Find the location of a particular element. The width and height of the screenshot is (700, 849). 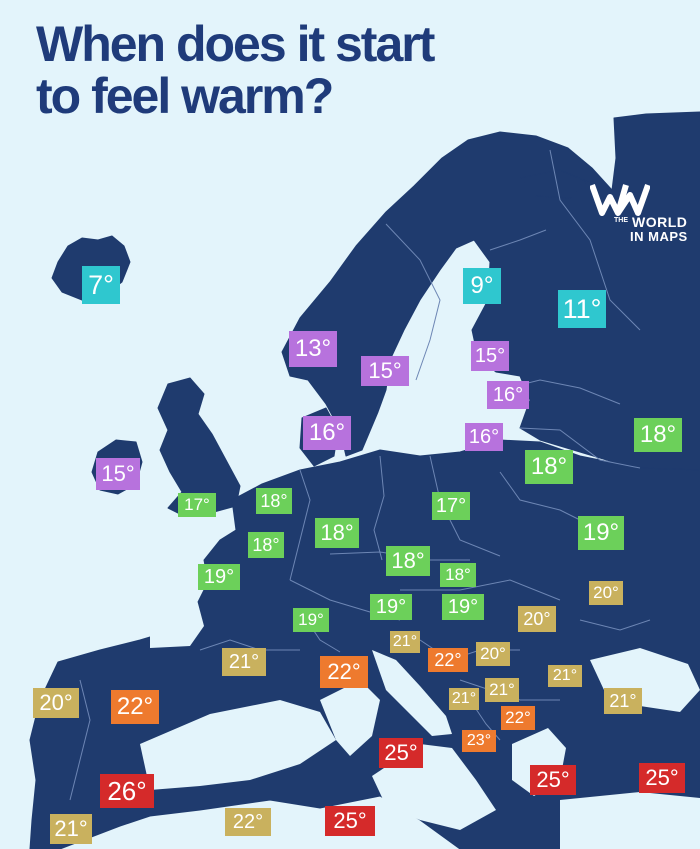

temp-label-switzerland: 19° is located at coordinates (311, 620).